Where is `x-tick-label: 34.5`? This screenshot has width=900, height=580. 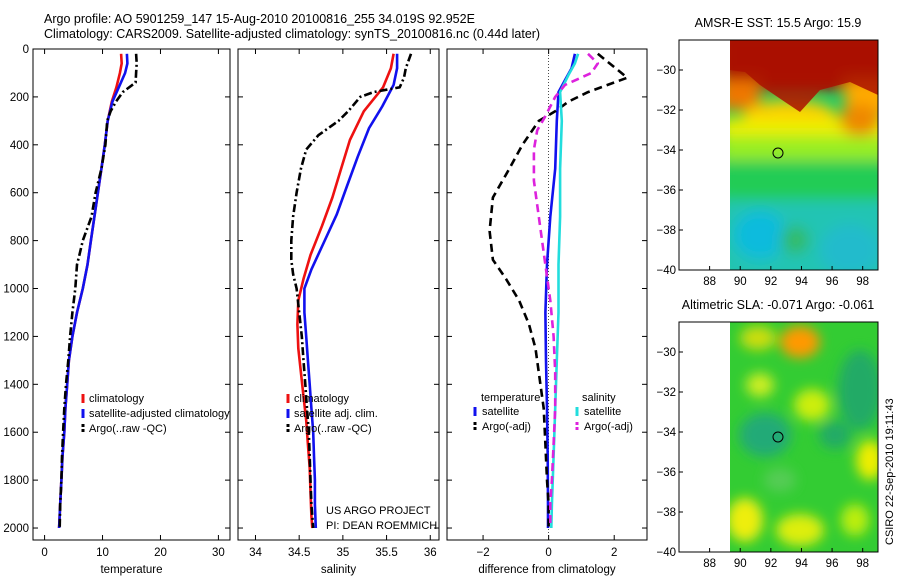 x-tick-label: 34.5 is located at coordinates (299, 553).